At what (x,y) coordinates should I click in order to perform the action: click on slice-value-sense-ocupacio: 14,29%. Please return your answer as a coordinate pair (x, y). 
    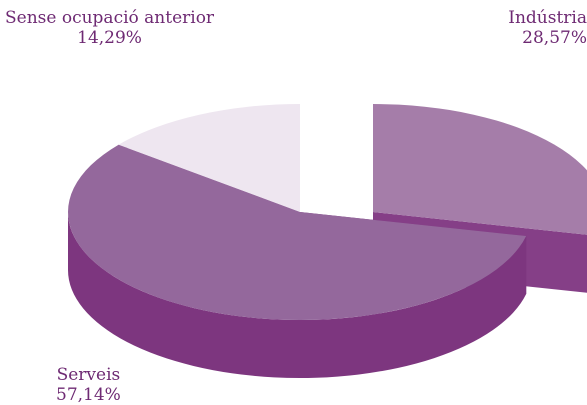
    Looking at the image, I should click on (109, 38).